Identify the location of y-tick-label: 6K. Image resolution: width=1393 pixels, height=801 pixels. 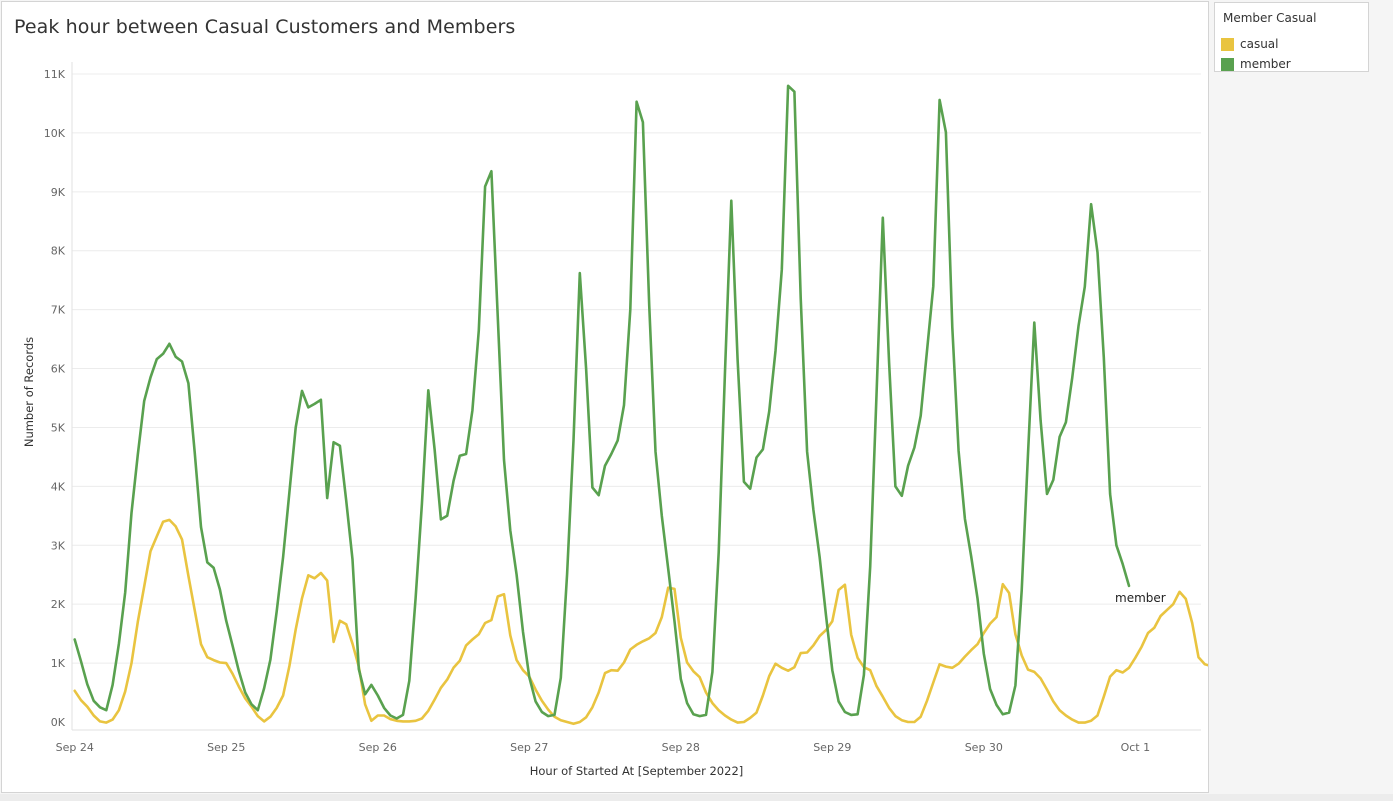
(58, 369).